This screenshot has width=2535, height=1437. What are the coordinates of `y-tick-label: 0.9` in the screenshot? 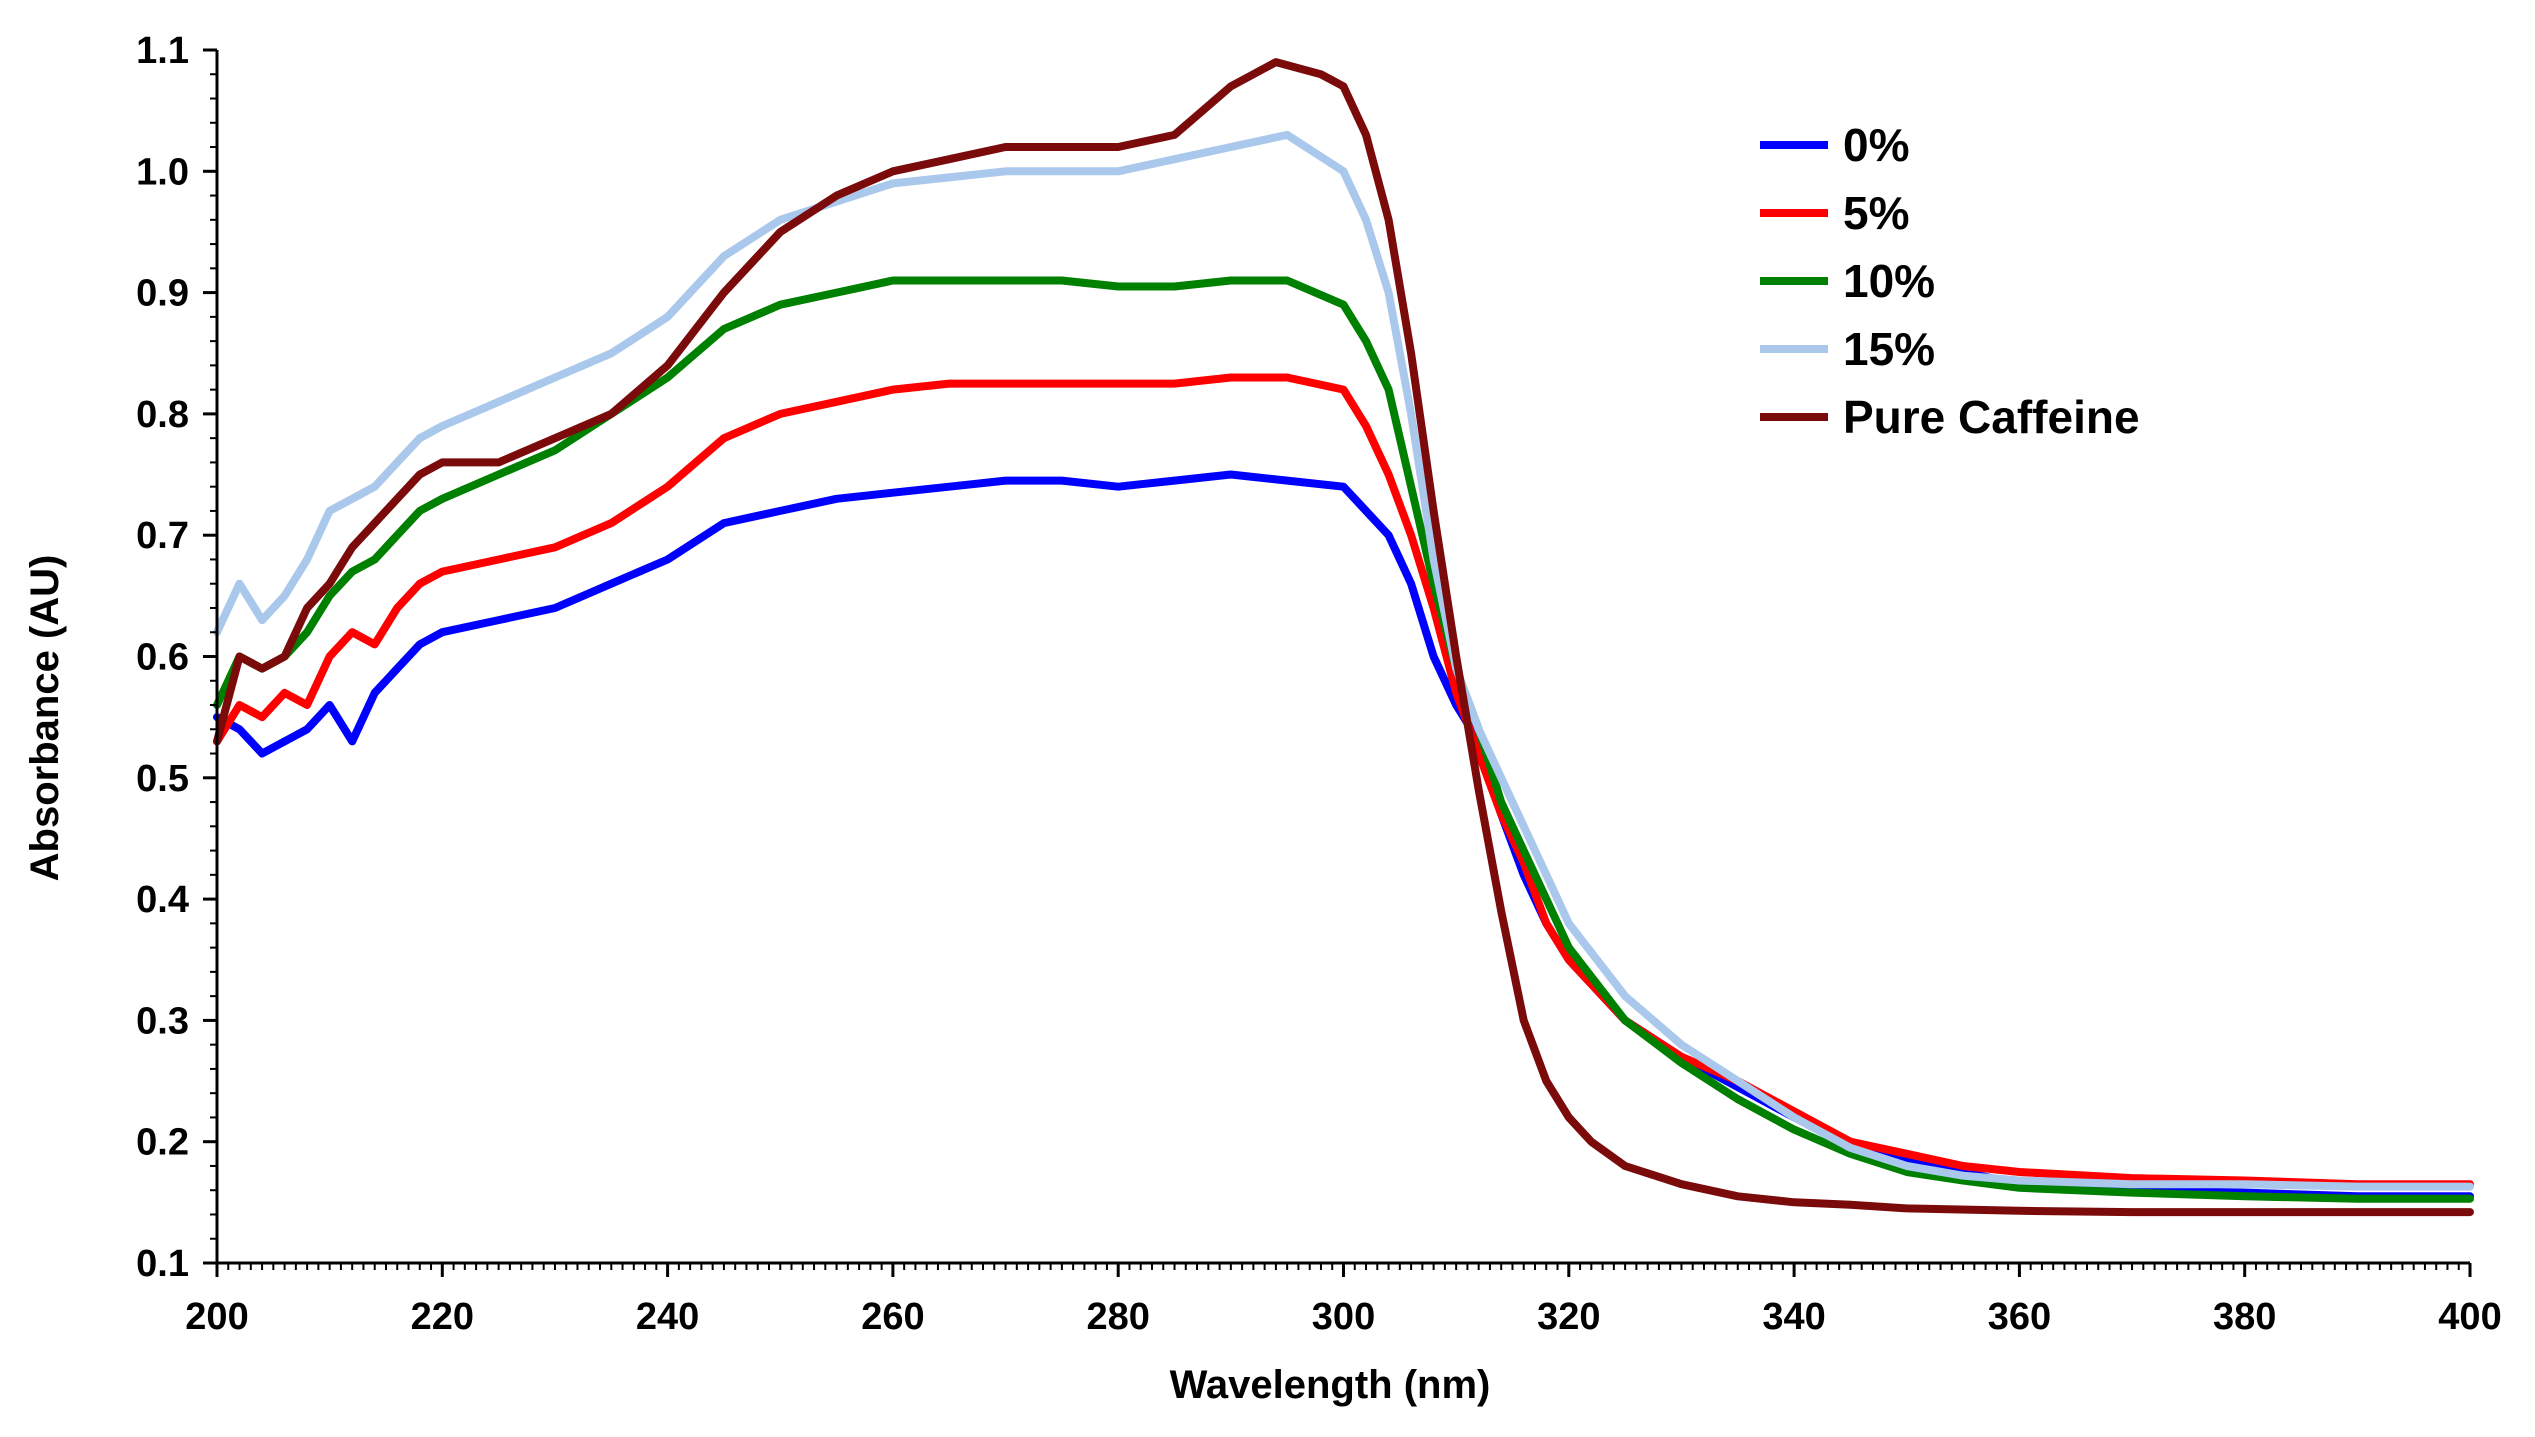 It's located at (162, 294).